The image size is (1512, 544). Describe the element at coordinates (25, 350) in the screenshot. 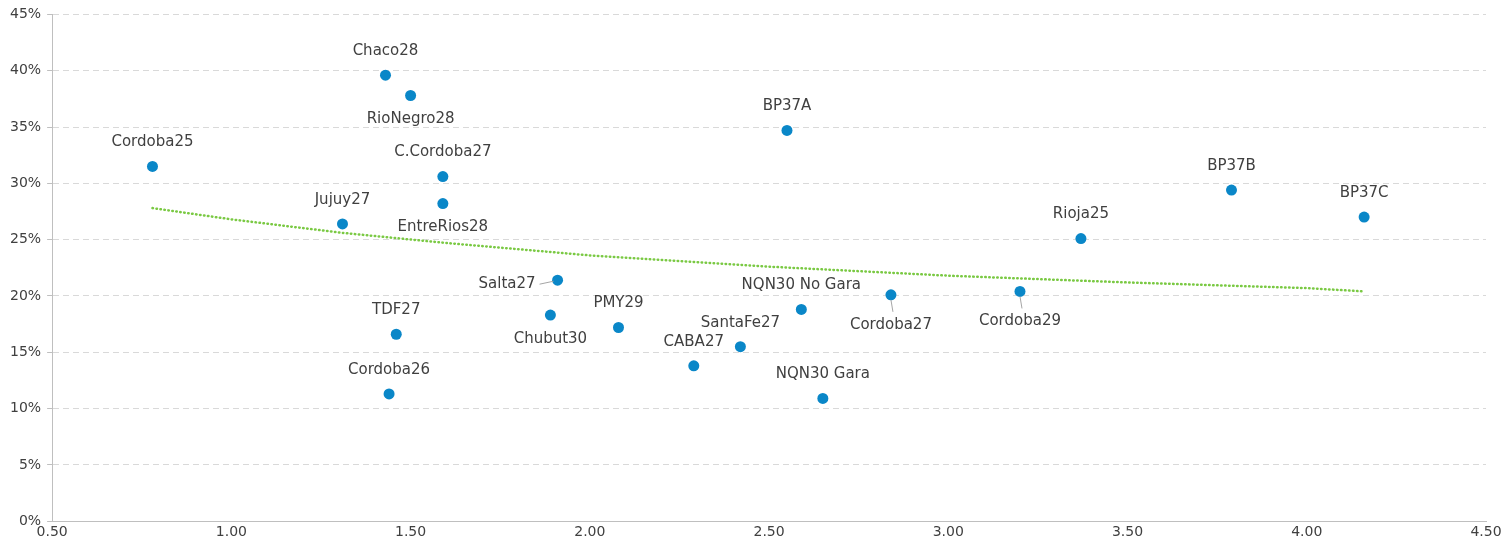

I see `y-tick-label: 15%` at that location.